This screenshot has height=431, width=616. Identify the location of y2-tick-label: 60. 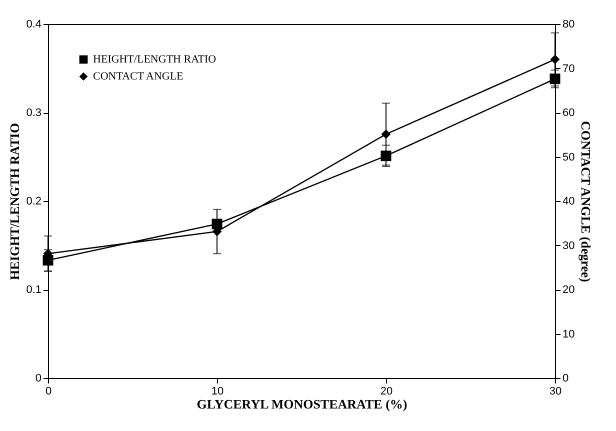
(568, 113).